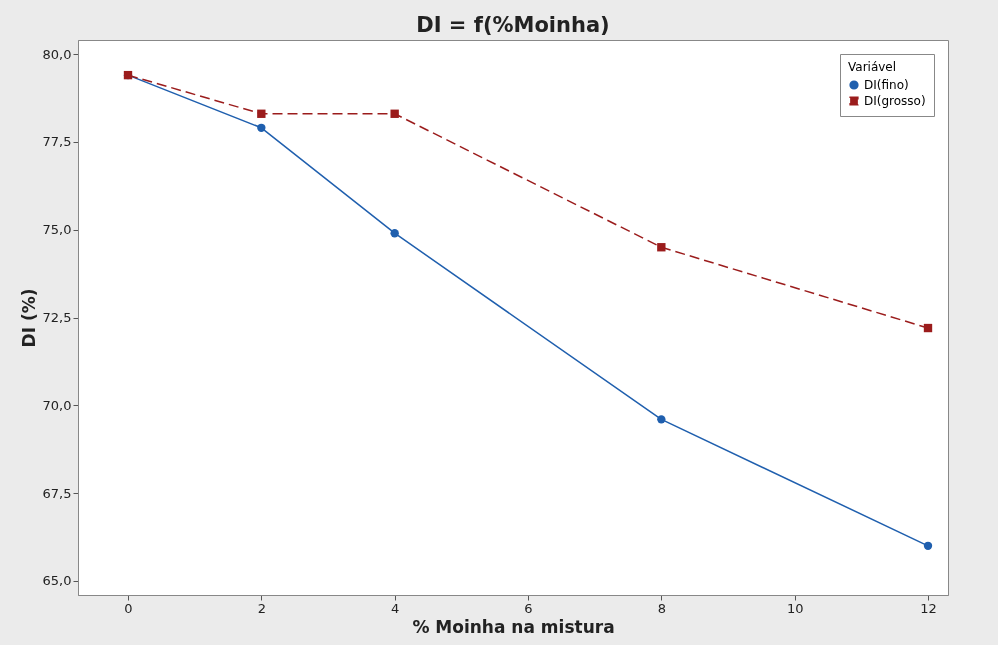  I want to click on y-tick-label: 75,0, so click(57, 230).